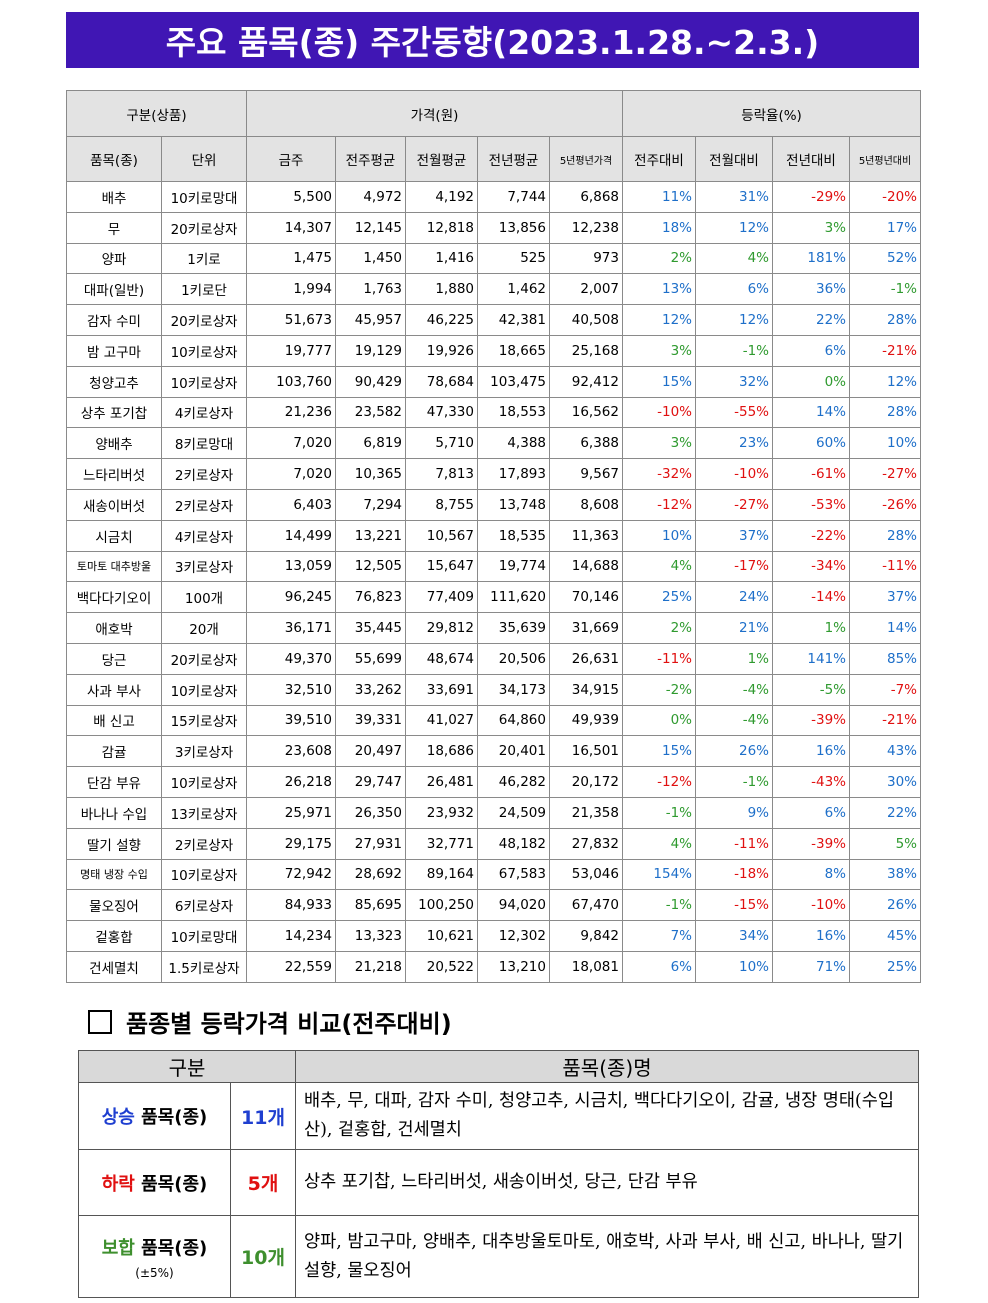 This screenshot has width=988, height=1303. I want to click on item-unit: 4키로상자, so click(204, 535).